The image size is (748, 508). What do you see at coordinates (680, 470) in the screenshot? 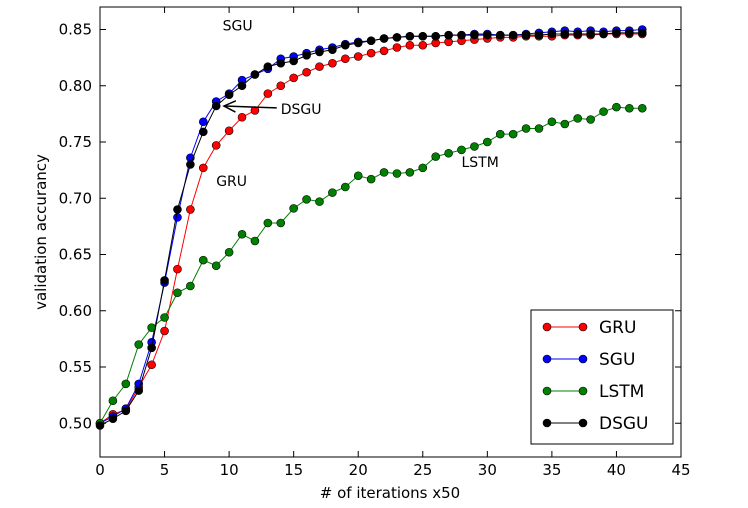
I see `x-tick-label: 45` at bounding box center [680, 470].